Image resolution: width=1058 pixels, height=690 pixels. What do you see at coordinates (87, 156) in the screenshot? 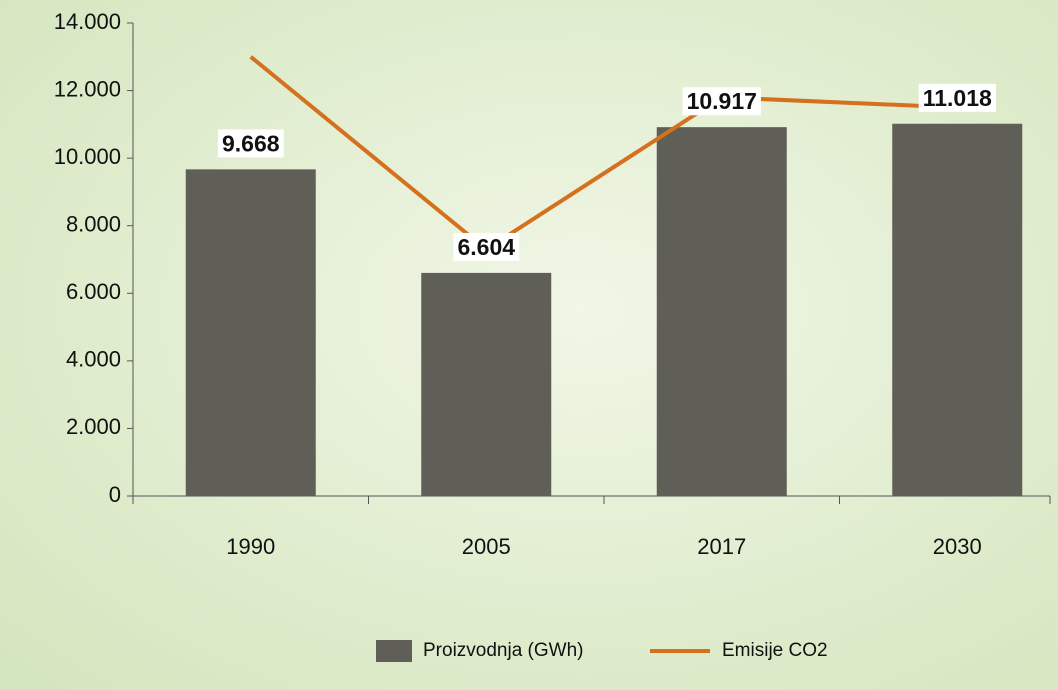
I see `y-tick-label: 10.000` at bounding box center [87, 156].